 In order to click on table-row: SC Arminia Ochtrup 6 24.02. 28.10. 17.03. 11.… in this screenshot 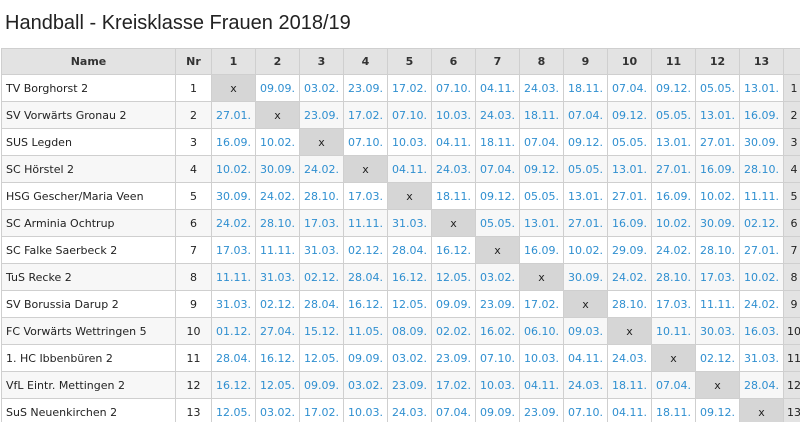, I will do `click(400, 223)`.